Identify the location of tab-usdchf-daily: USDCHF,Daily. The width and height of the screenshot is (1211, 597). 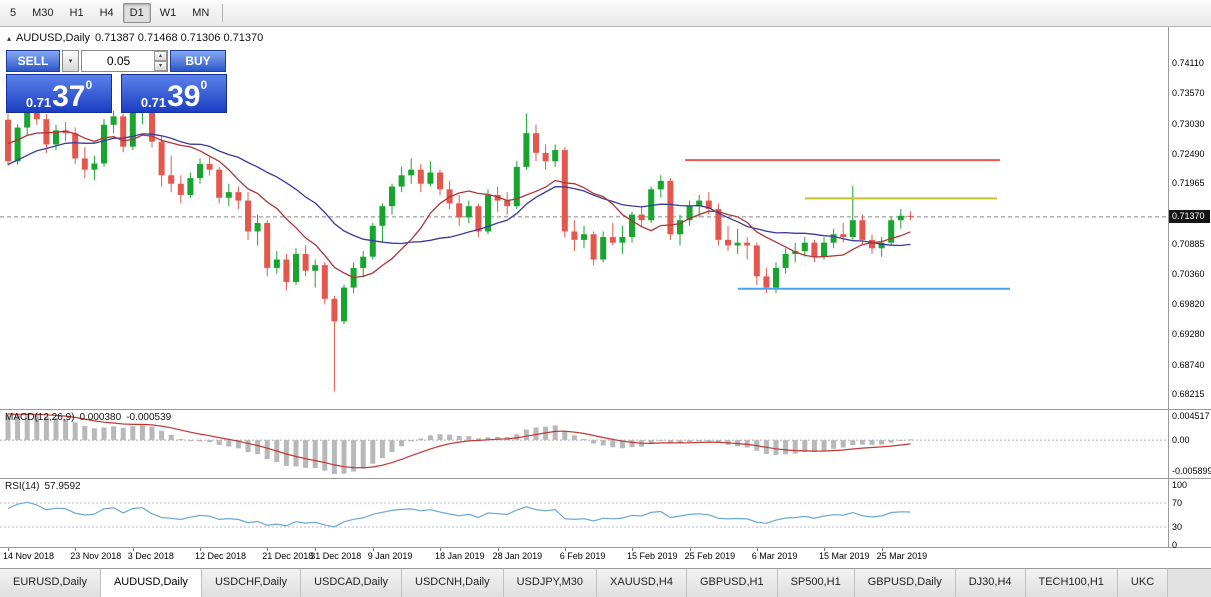
(251, 583).